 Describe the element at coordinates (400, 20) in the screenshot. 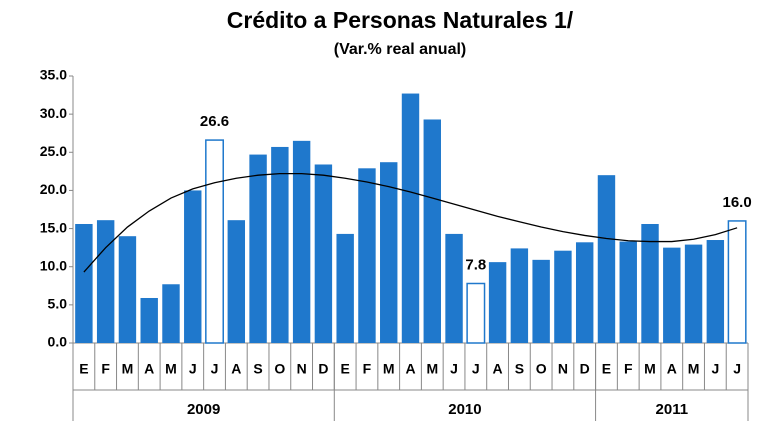

I see `chart-title: Crédito a Personas Naturales 1/` at that location.